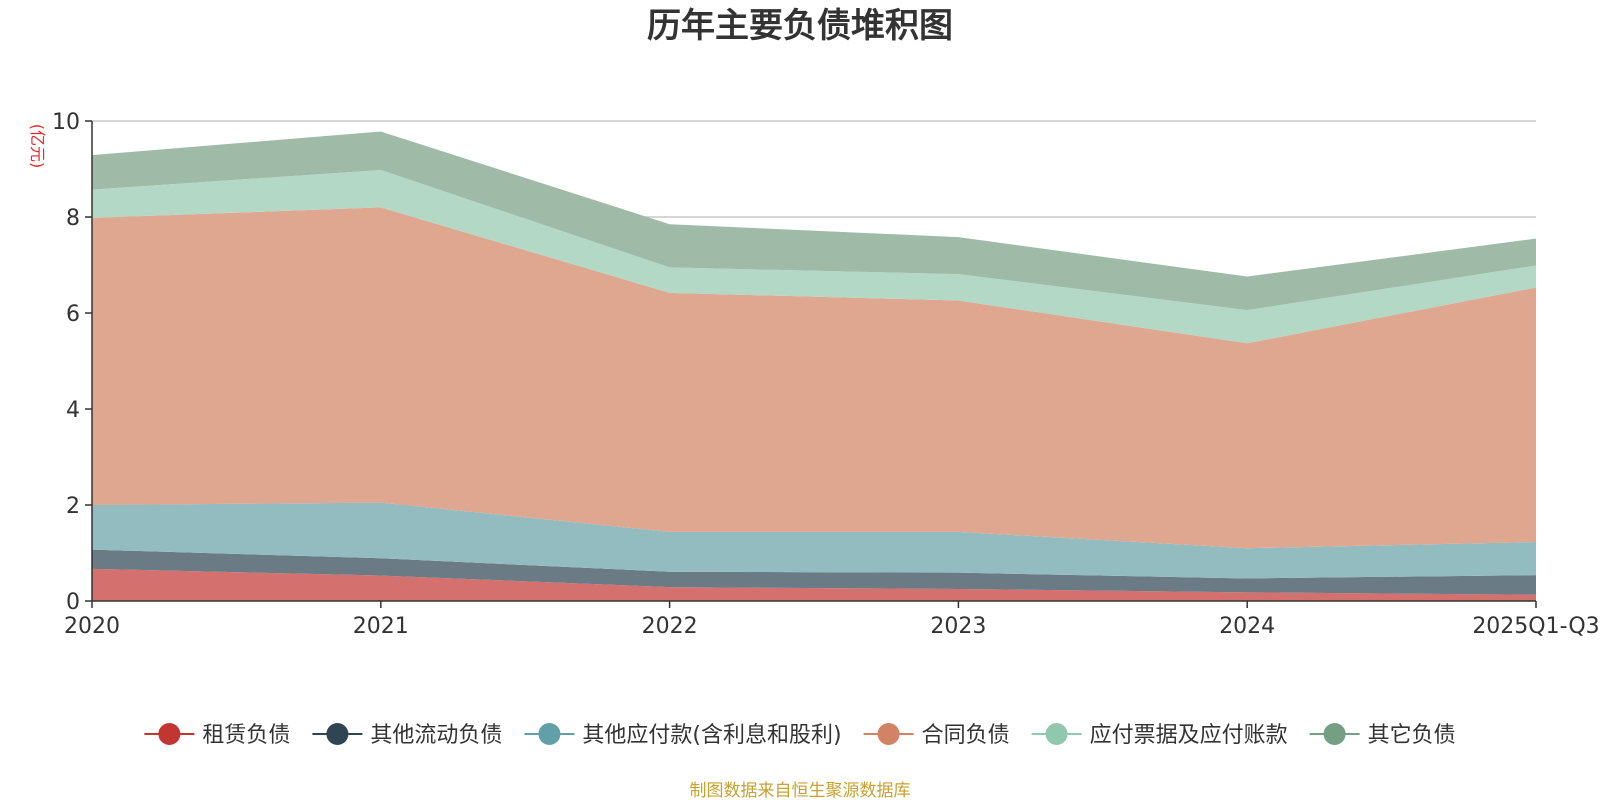 The image size is (1600, 800). I want to click on legend-item-2: 其他流动负债, so click(407, 735).